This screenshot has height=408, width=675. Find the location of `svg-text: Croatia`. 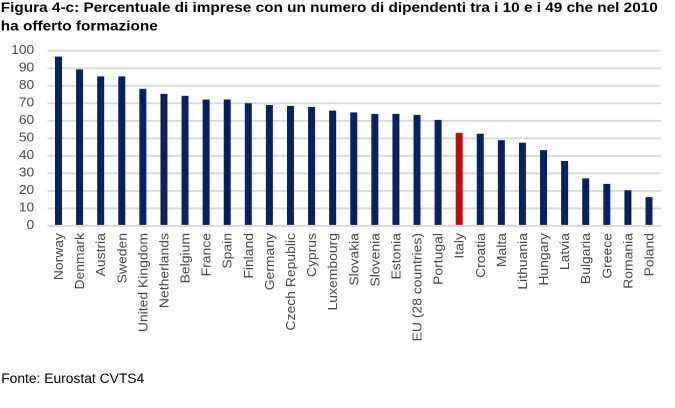

svg-text: Croatia is located at coordinates (481, 255).